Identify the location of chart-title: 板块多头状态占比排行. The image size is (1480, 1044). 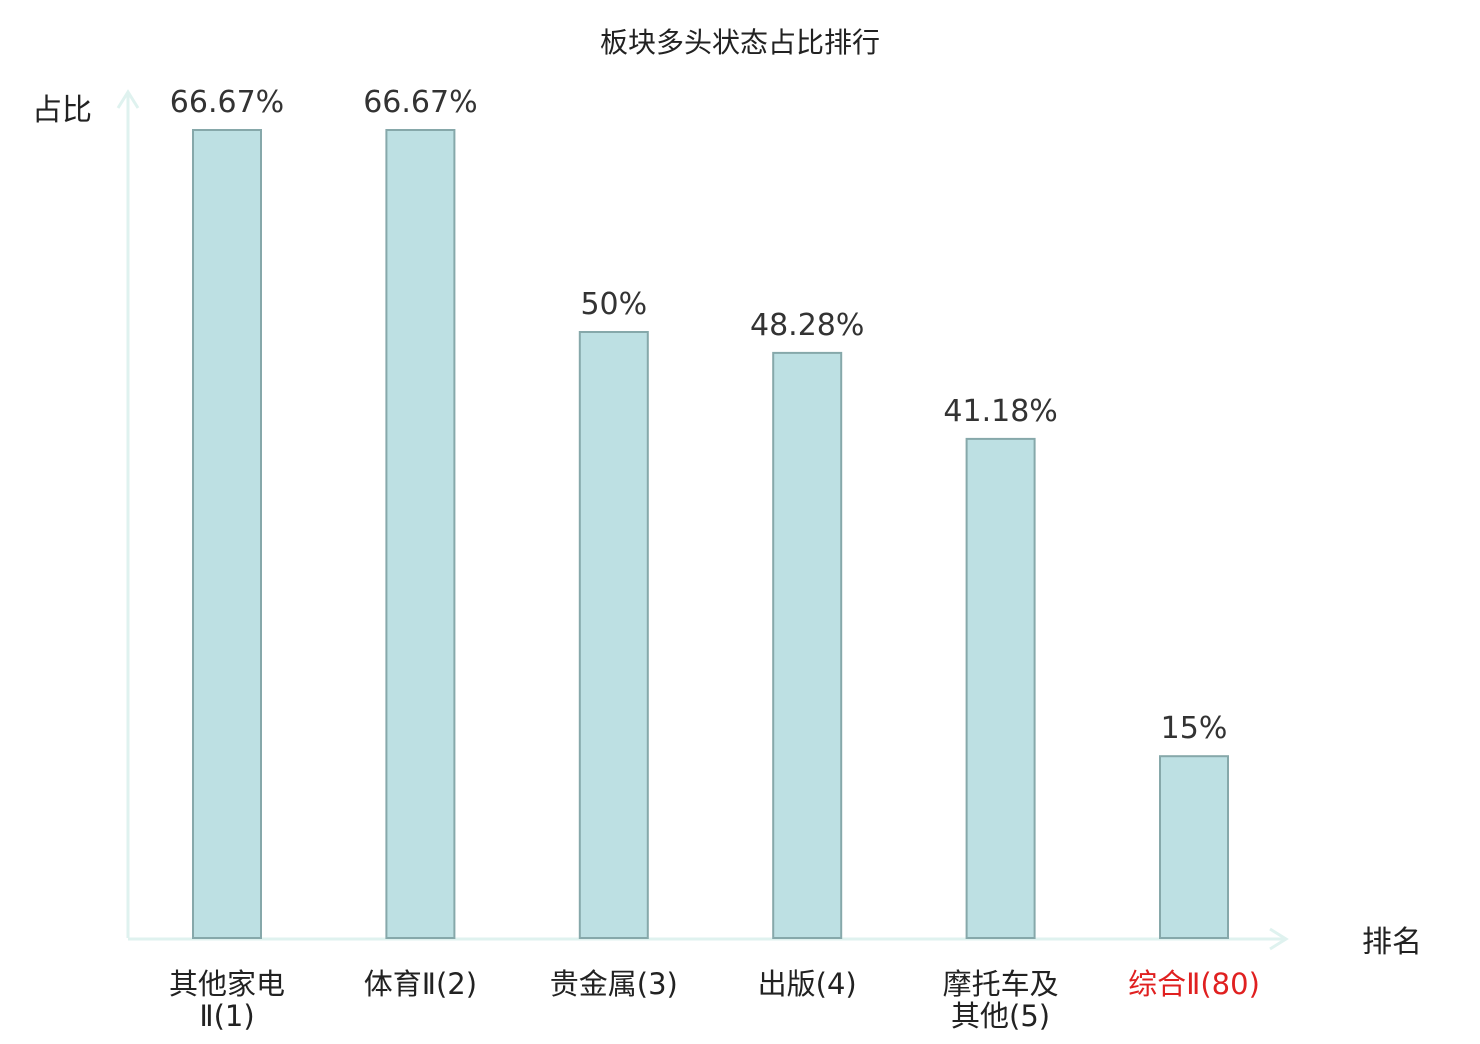
(740, 42).